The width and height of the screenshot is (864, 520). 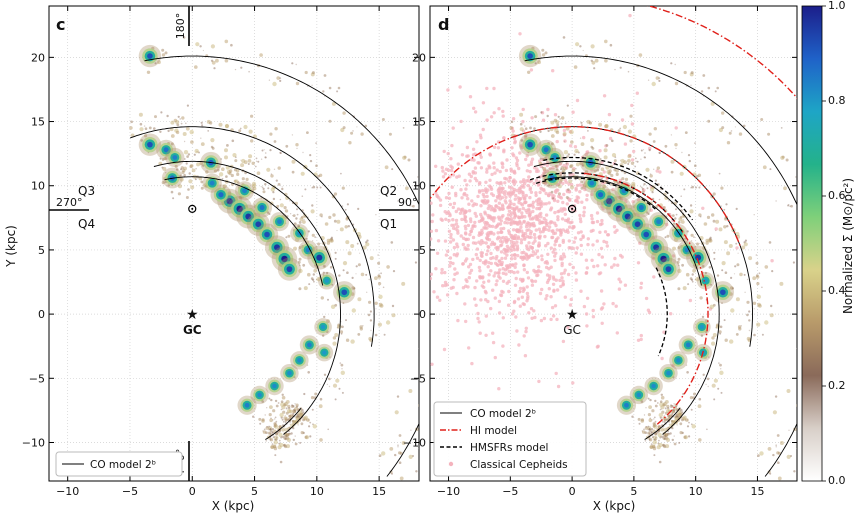 I want to click on y-tick-label: 15, so click(x=38, y=122).